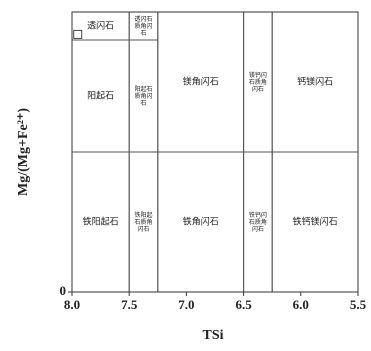  What do you see at coordinates (129, 304) in the screenshot?
I see `x-tick-label: 7.5` at bounding box center [129, 304].